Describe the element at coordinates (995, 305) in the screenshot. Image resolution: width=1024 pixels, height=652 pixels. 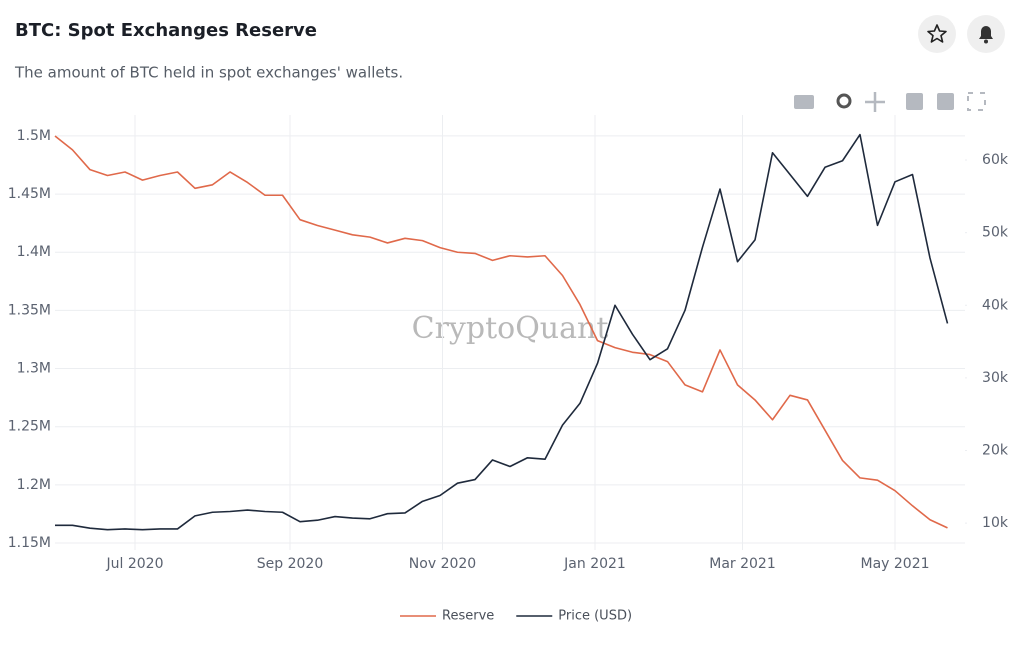
I see `y2-tick-label: 40k` at that location.